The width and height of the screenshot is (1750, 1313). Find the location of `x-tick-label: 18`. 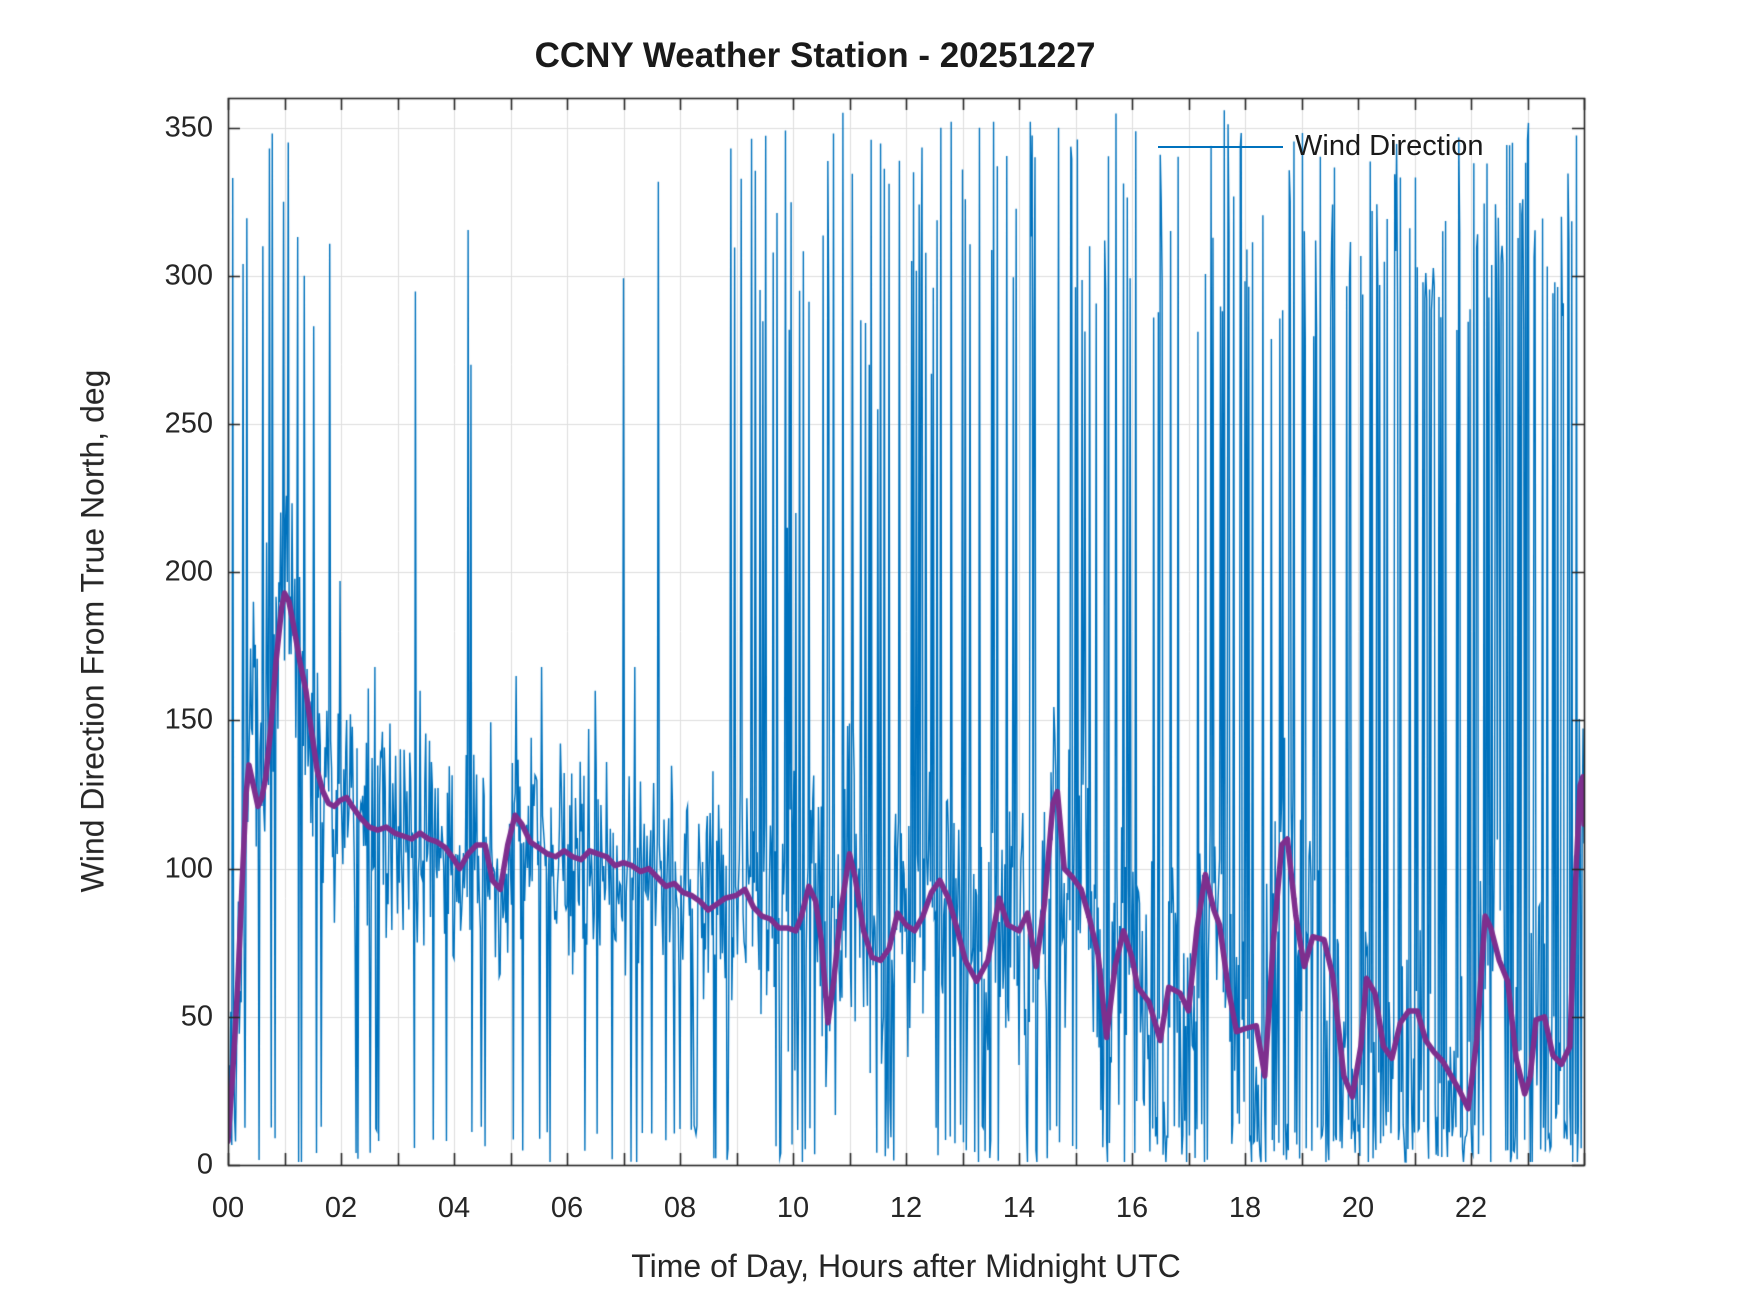

x-tick-label: 18 is located at coordinates (1245, 1208).